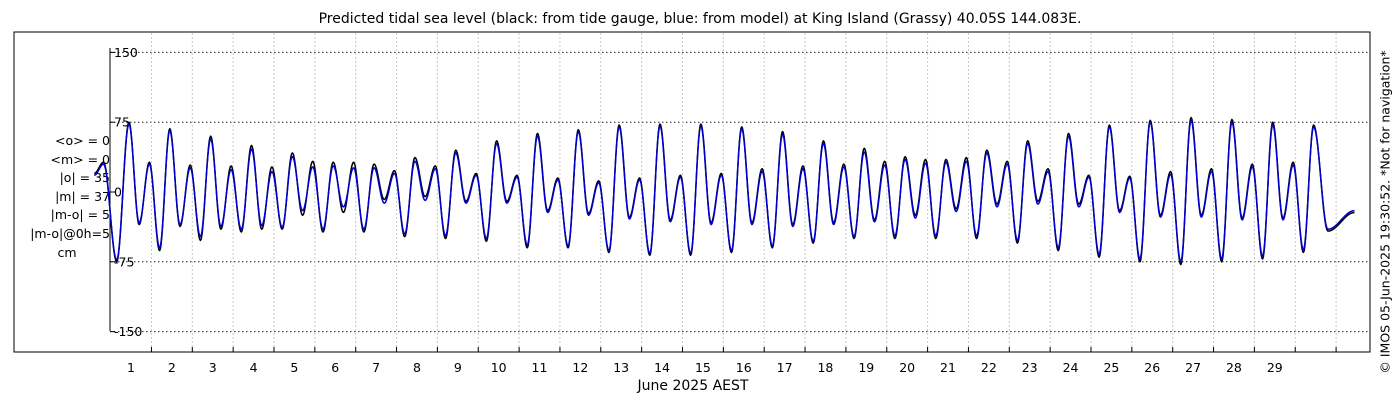 Image resolution: width=1400 pixels, height=400 pixels. I want to click on x-tick-label: 13, so click(621, 367).